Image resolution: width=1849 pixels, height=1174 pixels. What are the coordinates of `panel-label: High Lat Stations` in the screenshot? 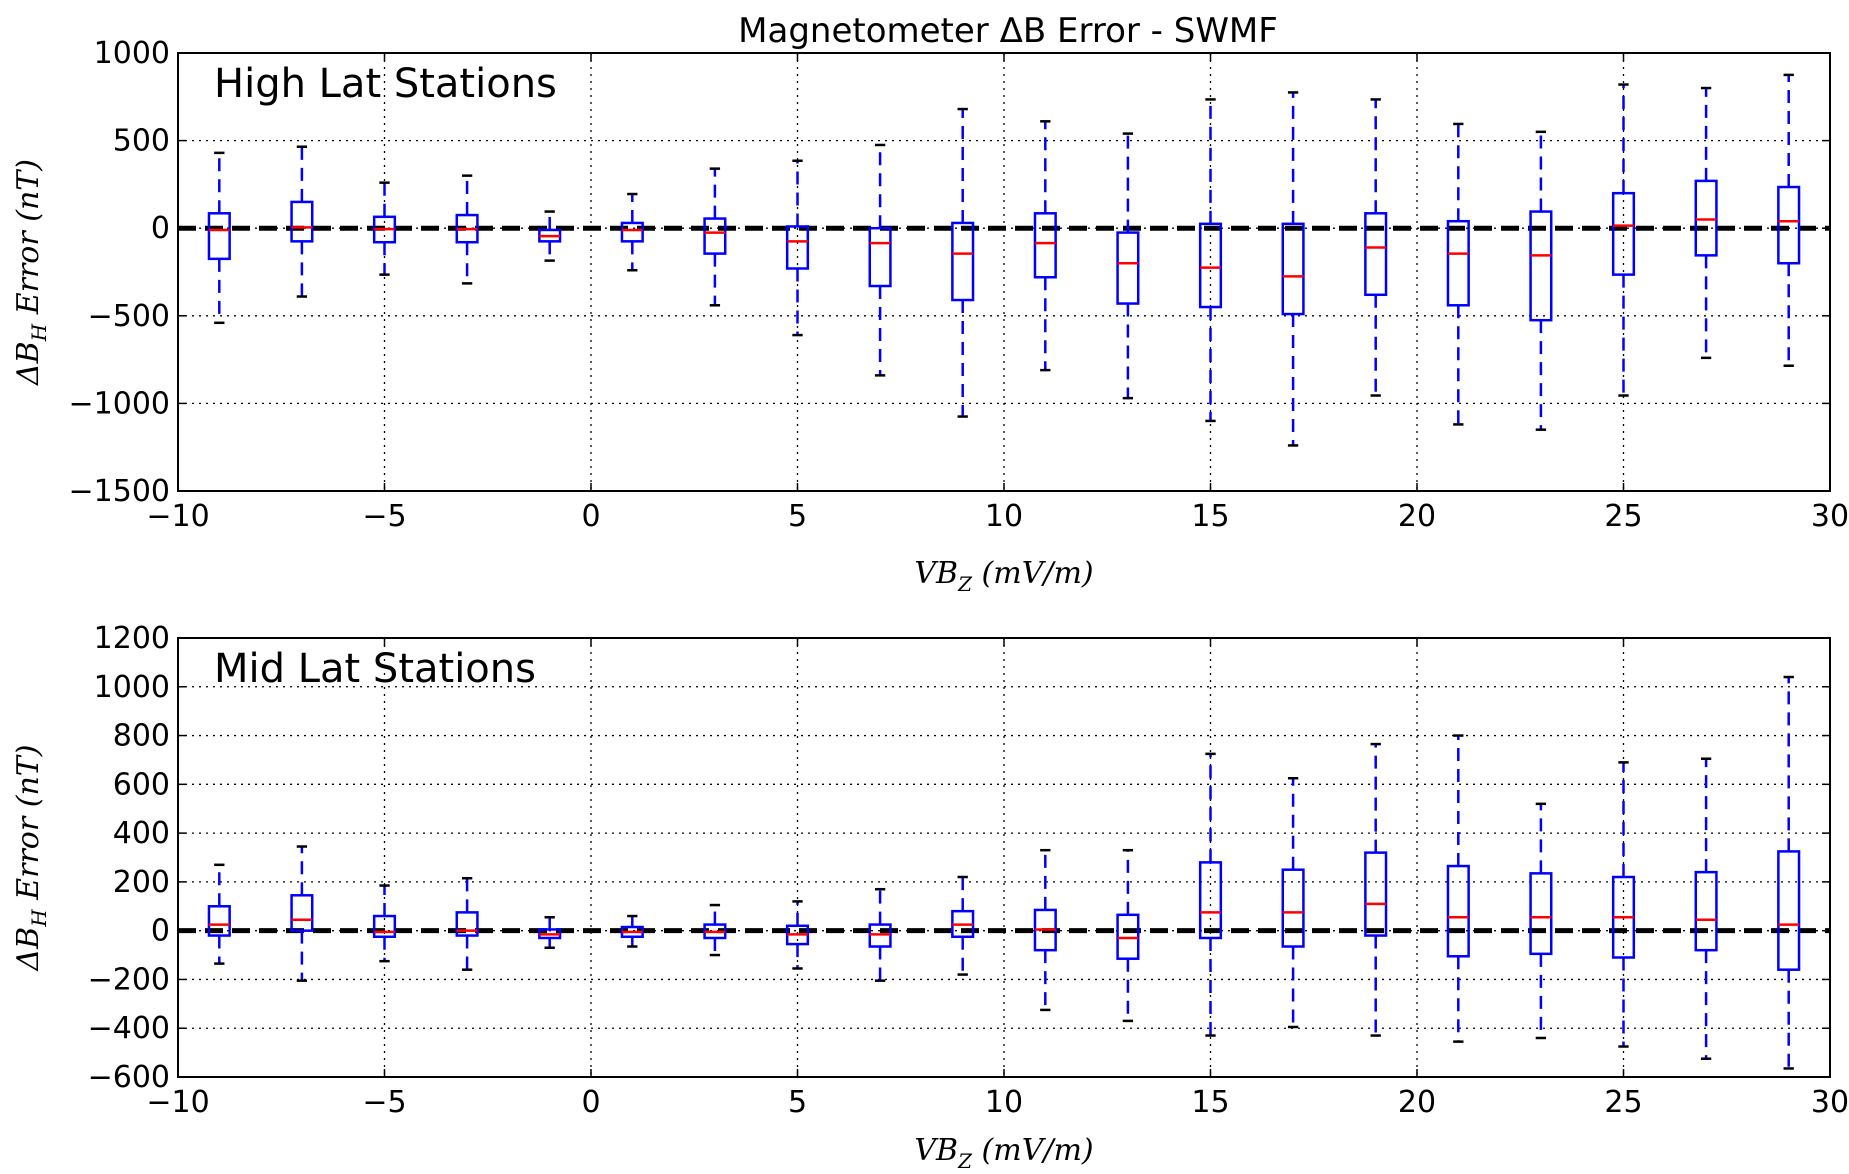 It's located at (385, 84).